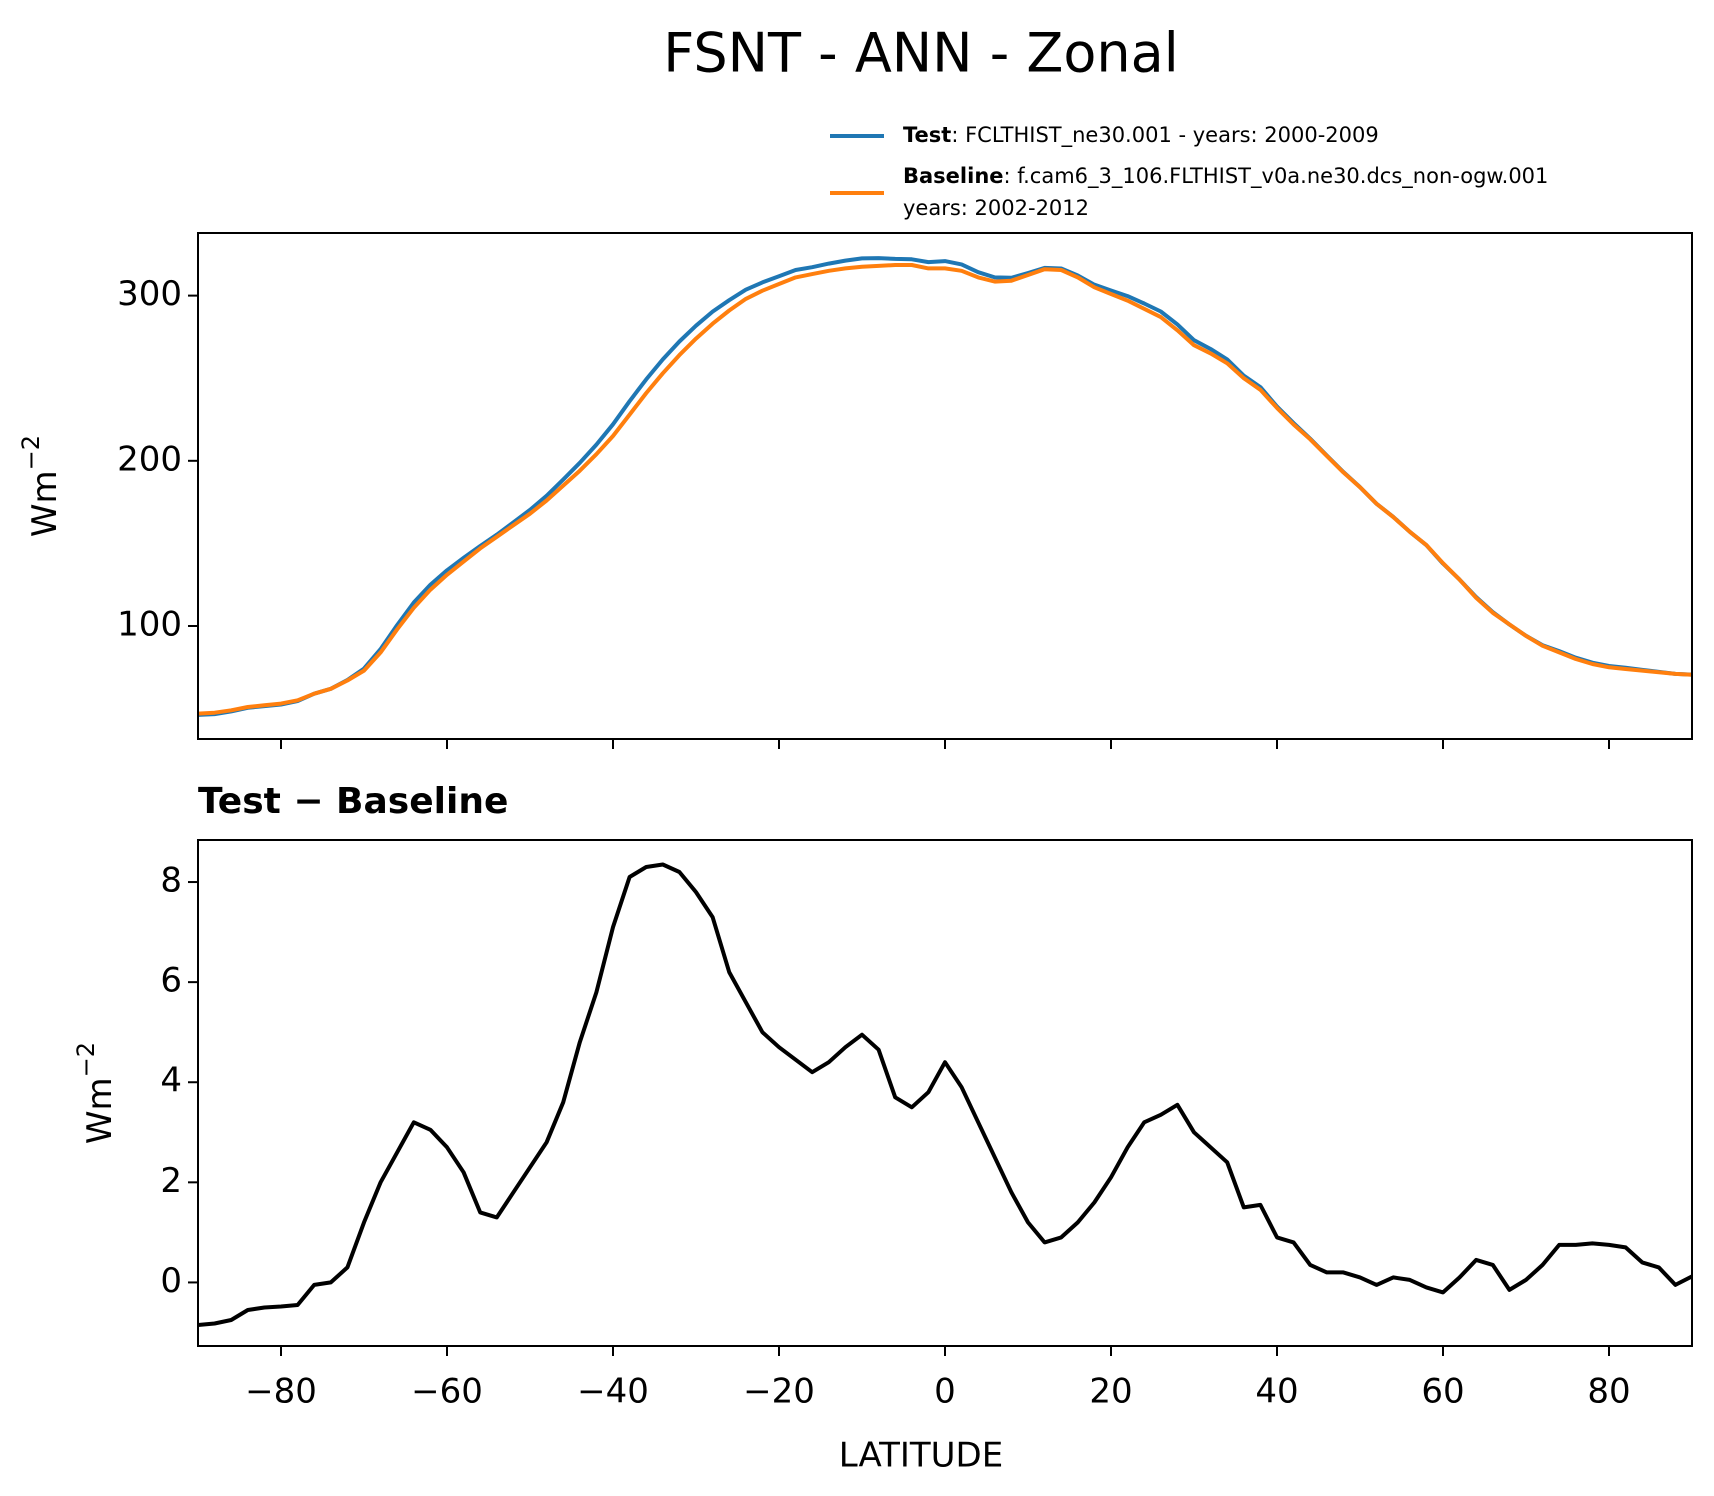 The height and width of the screenshot is (1496, 1714). Describe the element at coordinates (920, 53) in the screenshot. I see `chart-title: FSNT - ANN - Zonal` at that location.